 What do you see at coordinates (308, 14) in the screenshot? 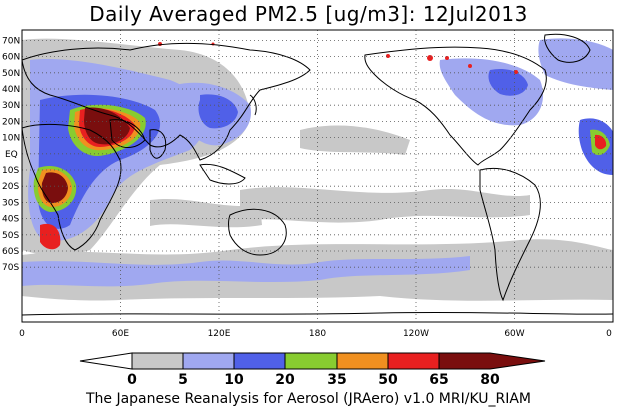
I see `map-title: Daily Averaged PM2.5 [ug/m3]: 12Jul2013` at bounding box center [308, 14].